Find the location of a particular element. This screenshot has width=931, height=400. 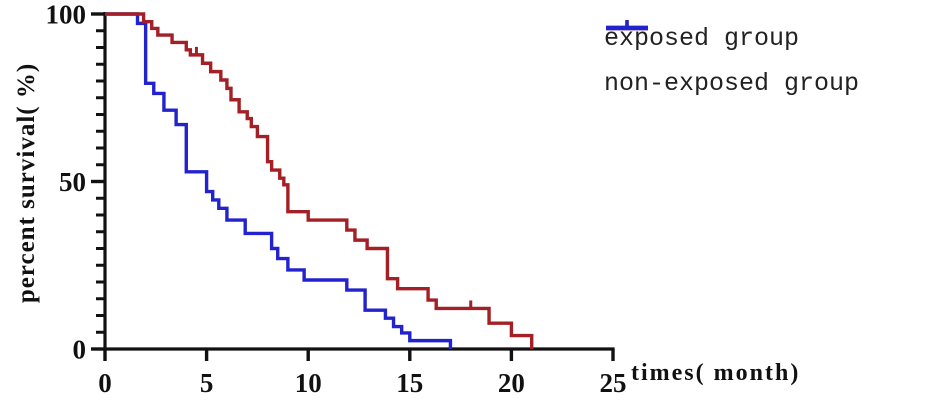

x-tick-label: 5 is located at coordinates (207, 383).